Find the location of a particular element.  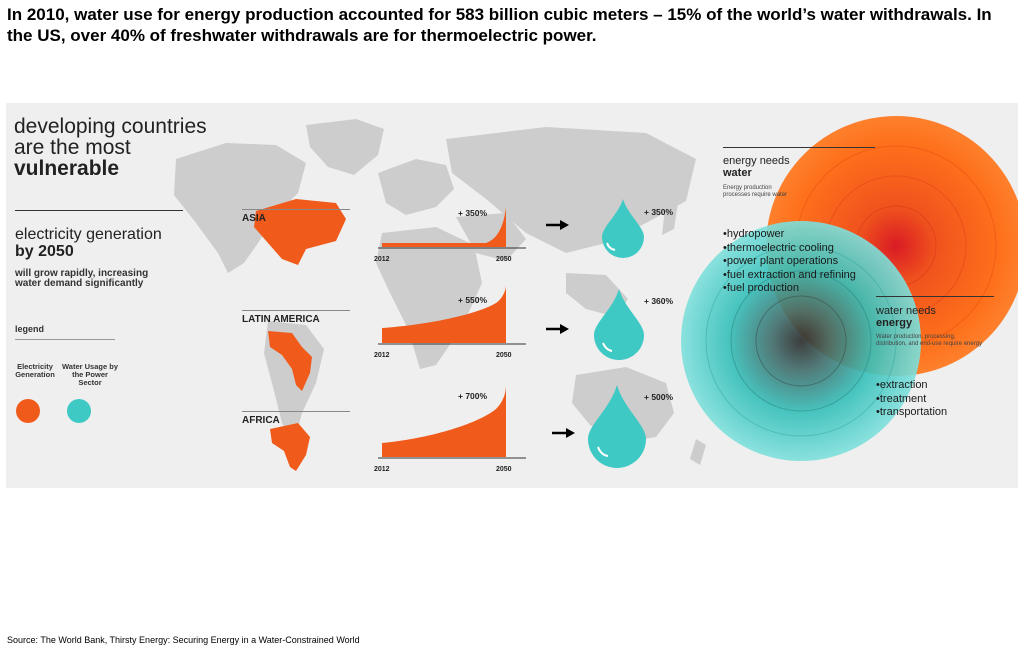

asia-end-year: 2050 is located at coordinates (504, 259).